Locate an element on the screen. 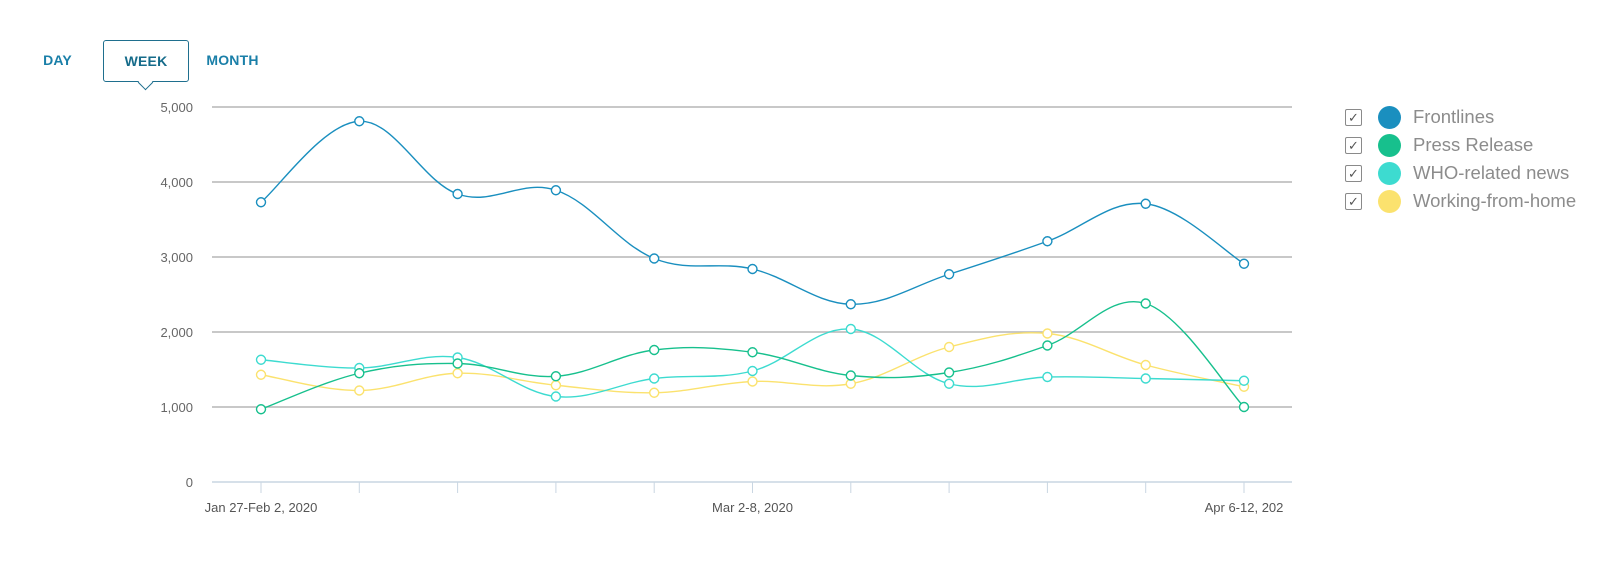  tab-week: WEEK is located at coordinates (146, 61).